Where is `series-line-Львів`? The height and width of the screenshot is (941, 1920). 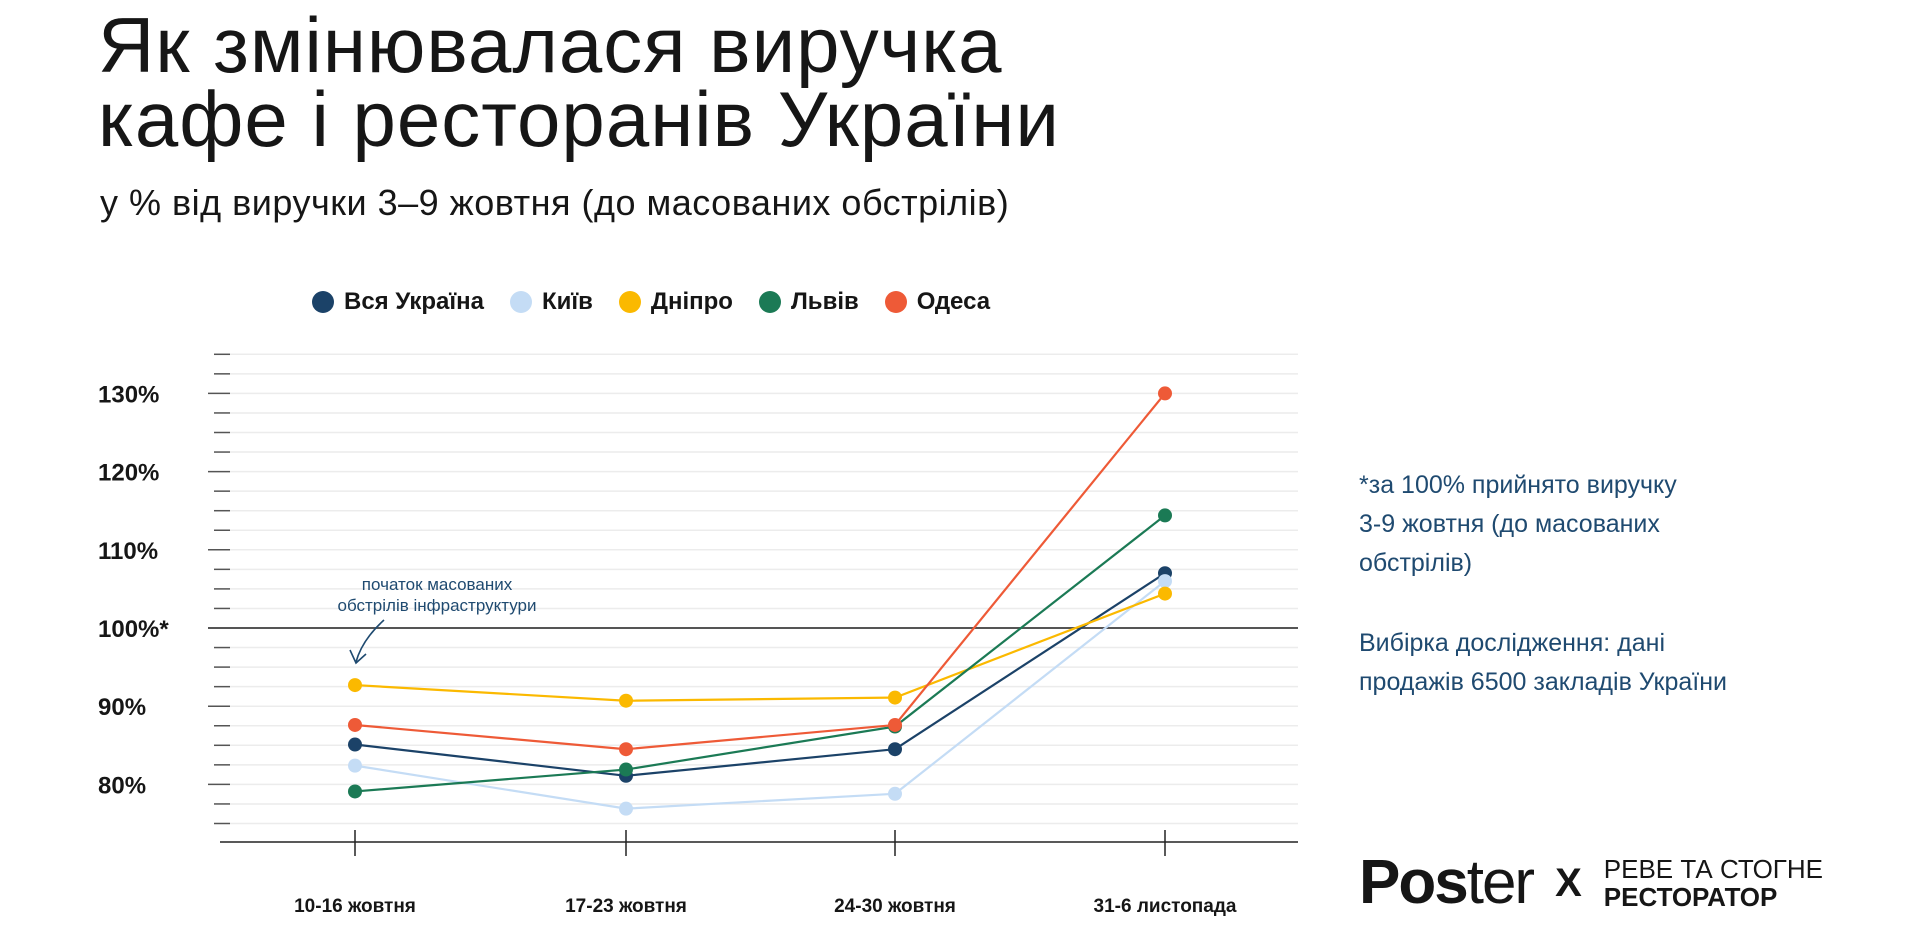
series-line-Львів is located at coordinates (760, 653).